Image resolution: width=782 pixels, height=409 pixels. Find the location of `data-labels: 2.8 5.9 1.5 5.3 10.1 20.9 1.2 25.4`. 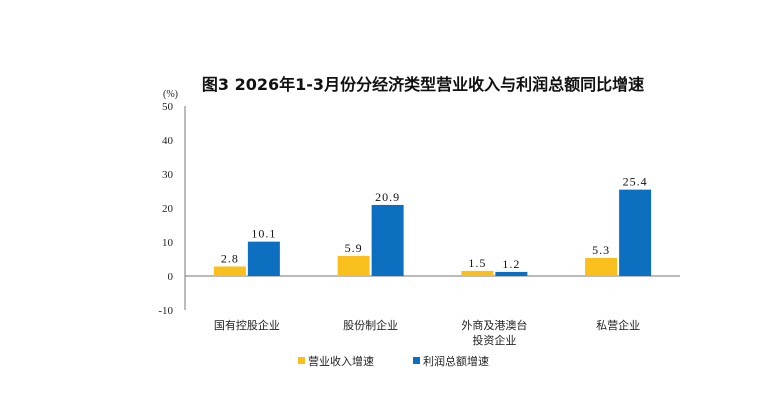

data-labels: 2.8 5.9 1.5 5.3 10.1 20.9 1.2 25.4 is located at coordinates (434, 223).